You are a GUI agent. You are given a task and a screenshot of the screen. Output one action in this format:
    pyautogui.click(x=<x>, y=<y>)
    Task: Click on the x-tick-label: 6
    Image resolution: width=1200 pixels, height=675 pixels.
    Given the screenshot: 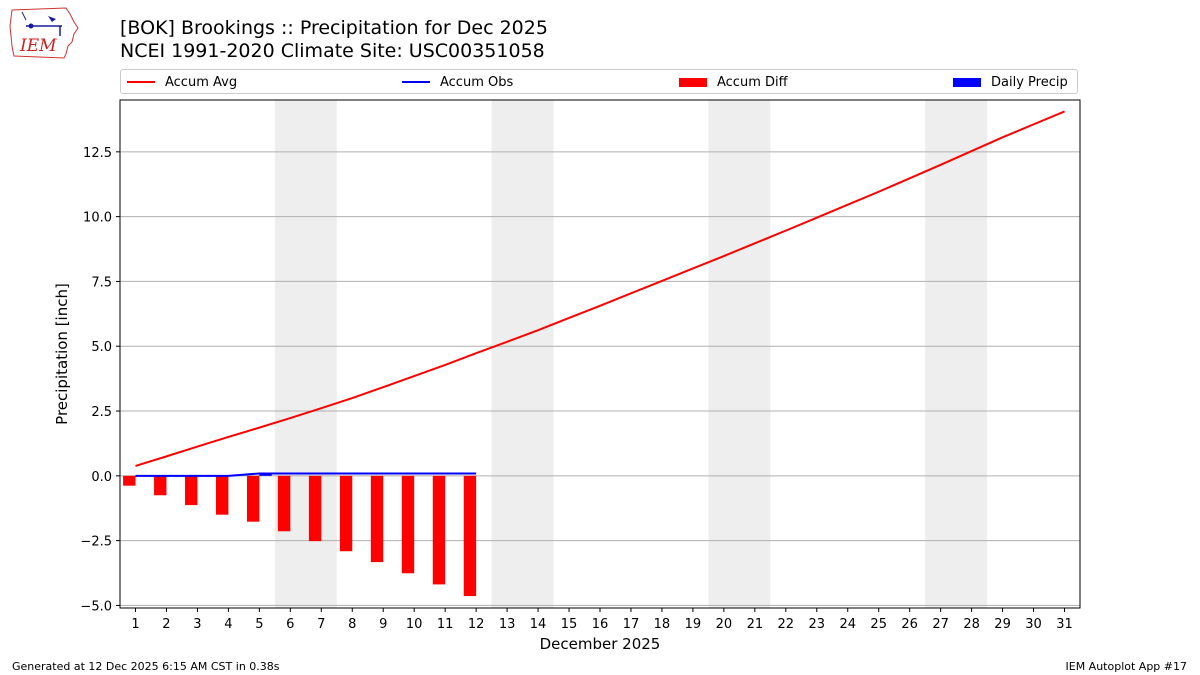 What is the action you would take?
    pyautogui.click(x=290, y=624)
    